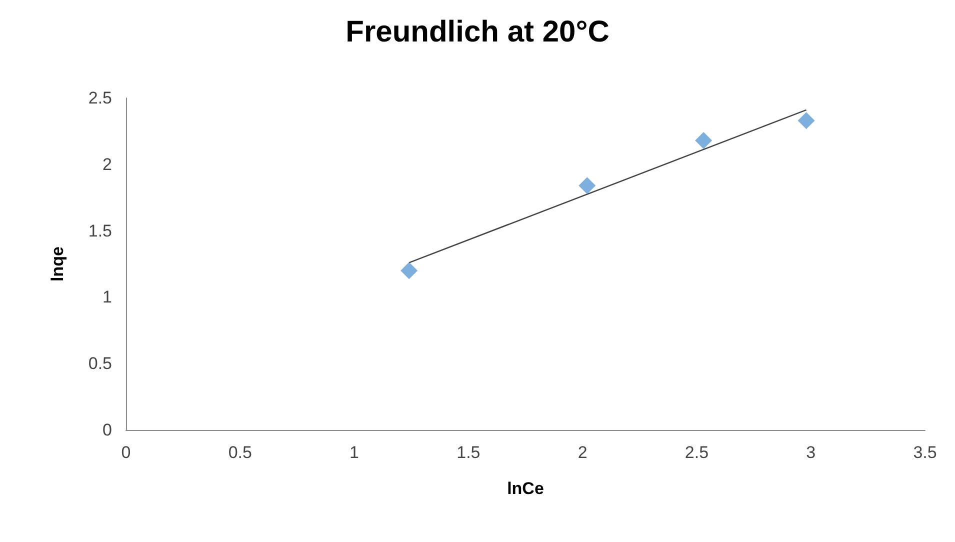 This screenshot has width=955, height=542. Describe the element at coordinates (126, 452) in the screenshot. I see `x-tick-label: 0` at that location.